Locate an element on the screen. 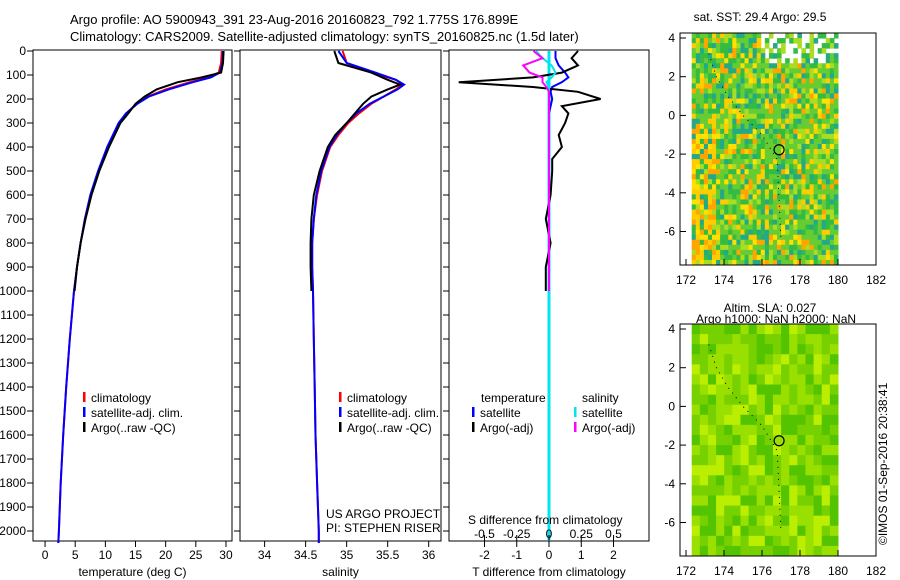 The height and width of the screenshot is (580, 900). y-tick-label: 1200 is located at coordinates (13, 339).